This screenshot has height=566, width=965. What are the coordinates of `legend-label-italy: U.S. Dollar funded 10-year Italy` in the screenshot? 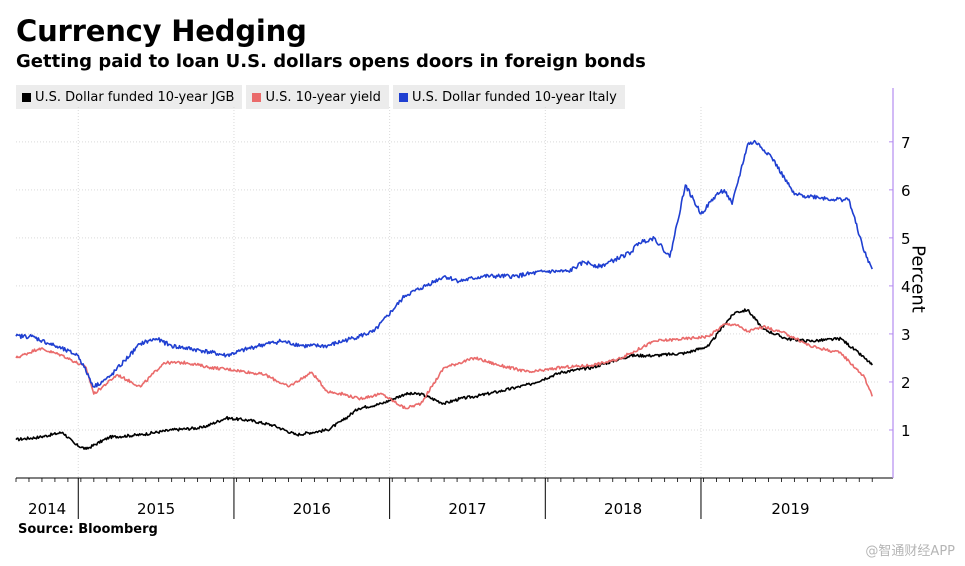 It's located at (514, 97).